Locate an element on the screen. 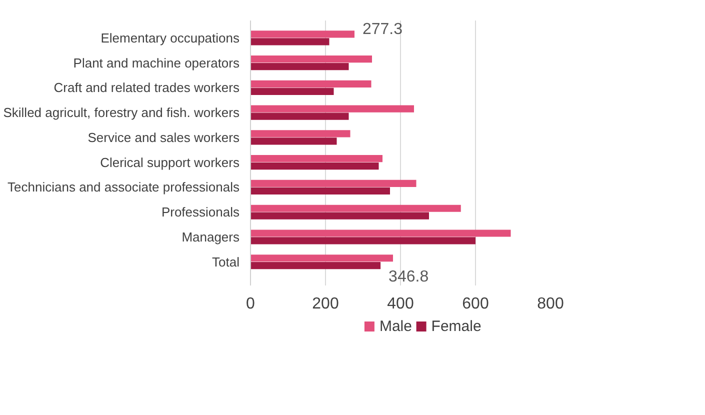  y-tick-label: Skilled agricult, forestry and fish. workers is located at coordinates (121, 112).